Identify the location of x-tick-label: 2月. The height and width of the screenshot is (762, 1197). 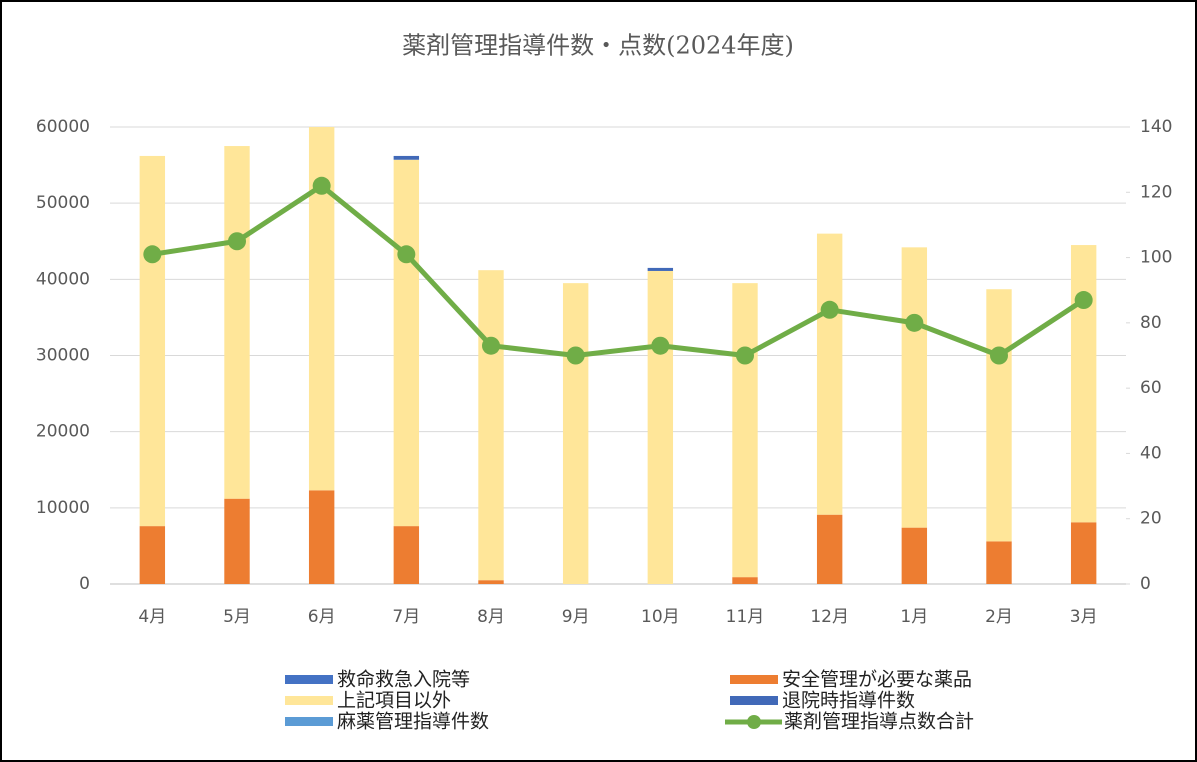
(999, 617).